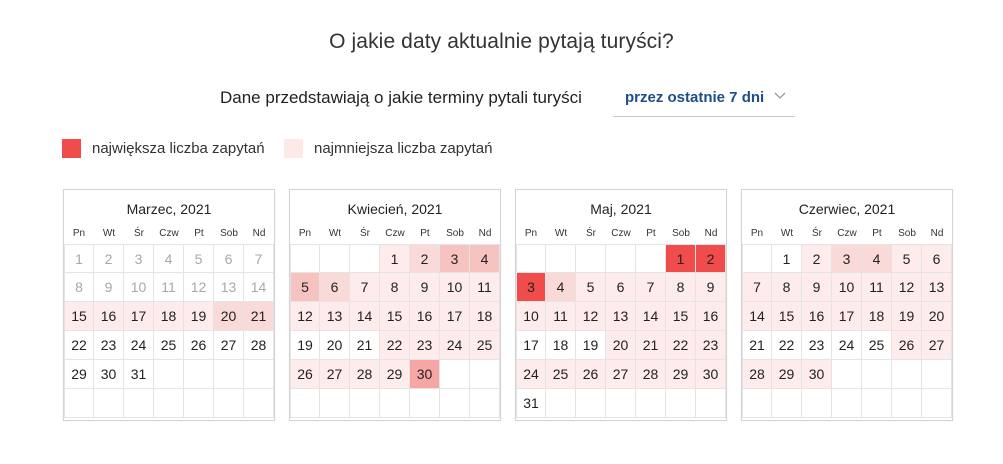  I want to click on calendar-day-cell: 15, so click(681, 316).